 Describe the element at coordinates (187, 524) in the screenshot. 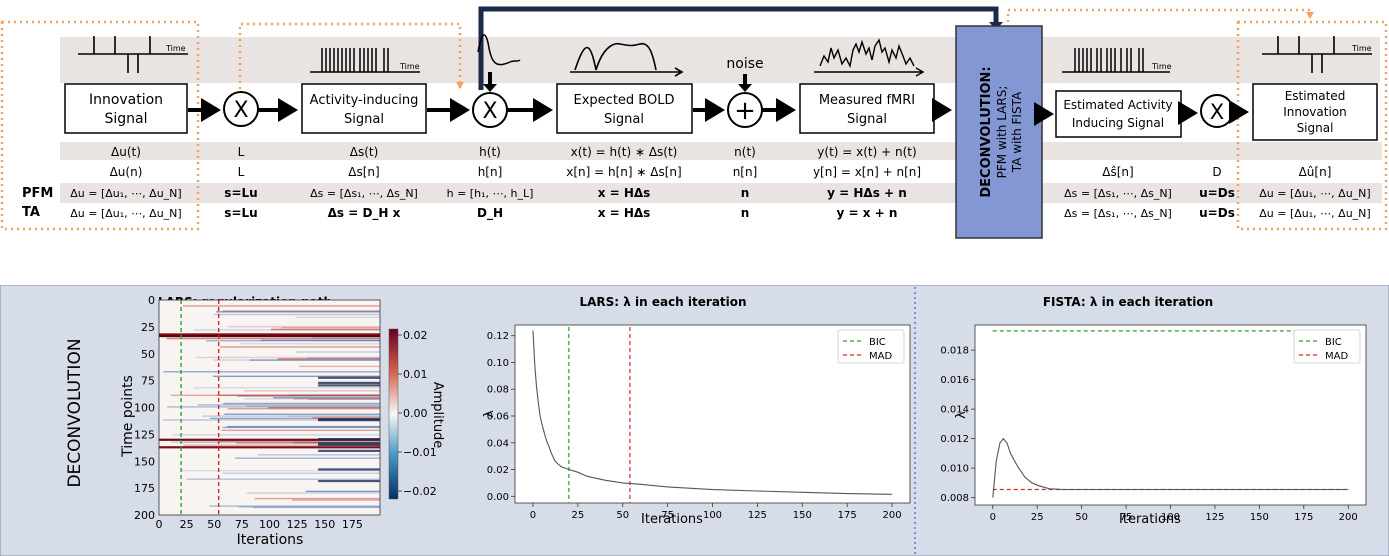

I see `heatmap-xtick: 25` at that location.